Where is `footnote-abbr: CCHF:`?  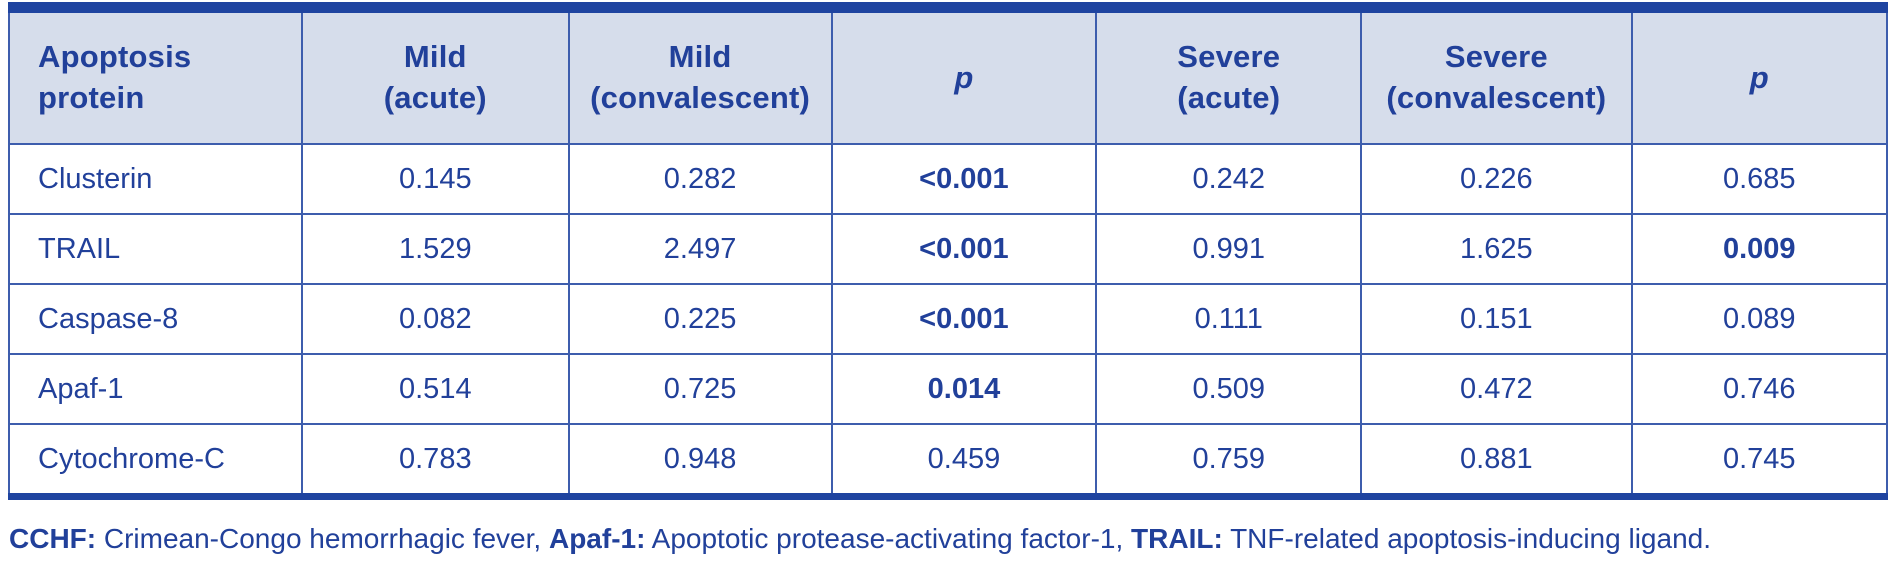
footnote-abbr: CCHF: is located at coordinates (53, 538).